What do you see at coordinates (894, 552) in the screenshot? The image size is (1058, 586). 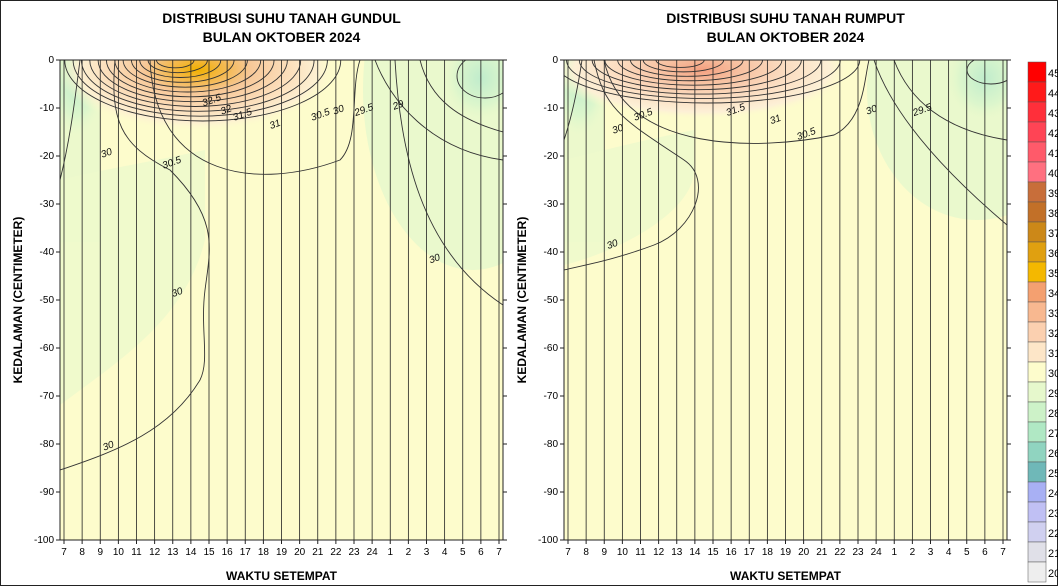 I see `x-tick-label: 1` at bounding box center [894, 552].